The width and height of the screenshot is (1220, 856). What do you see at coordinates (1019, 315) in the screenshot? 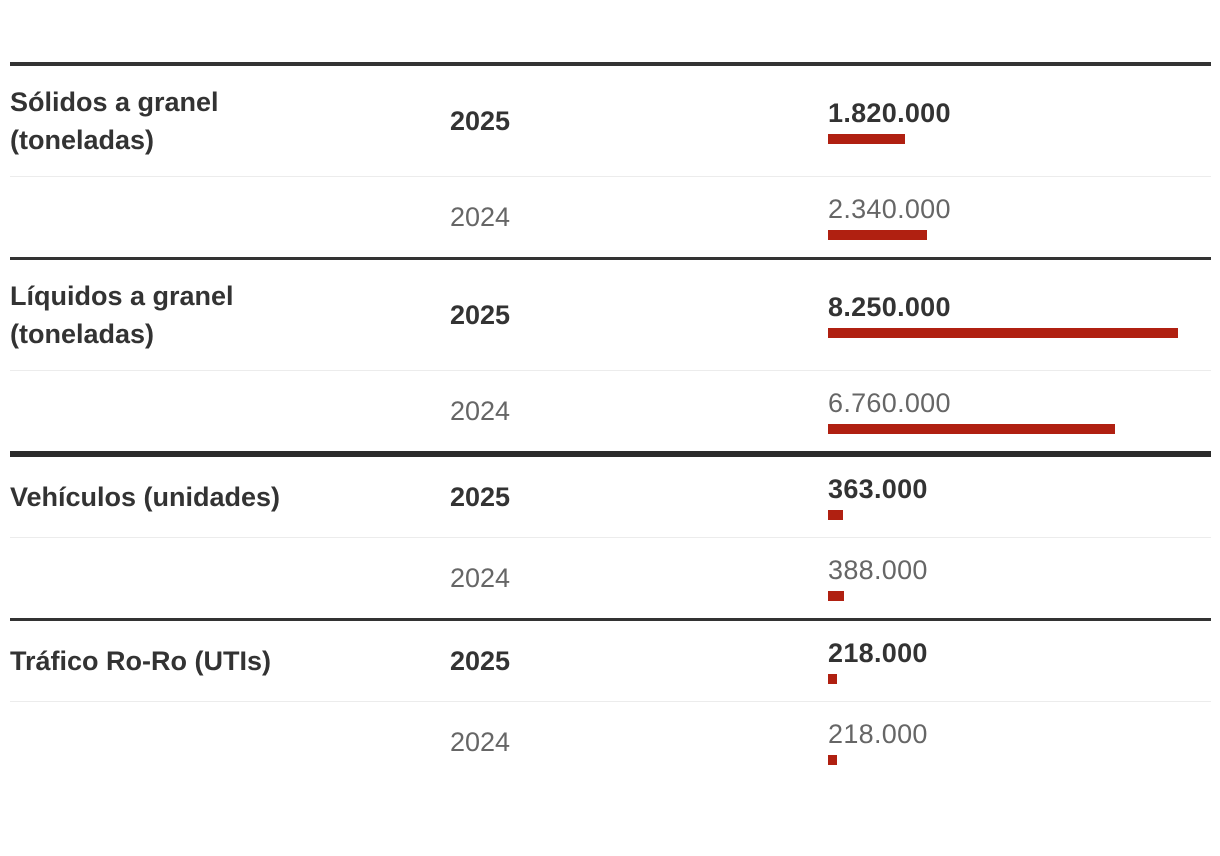
I see `value-cell: 8.250.000` at bounding box center [1019, 315].